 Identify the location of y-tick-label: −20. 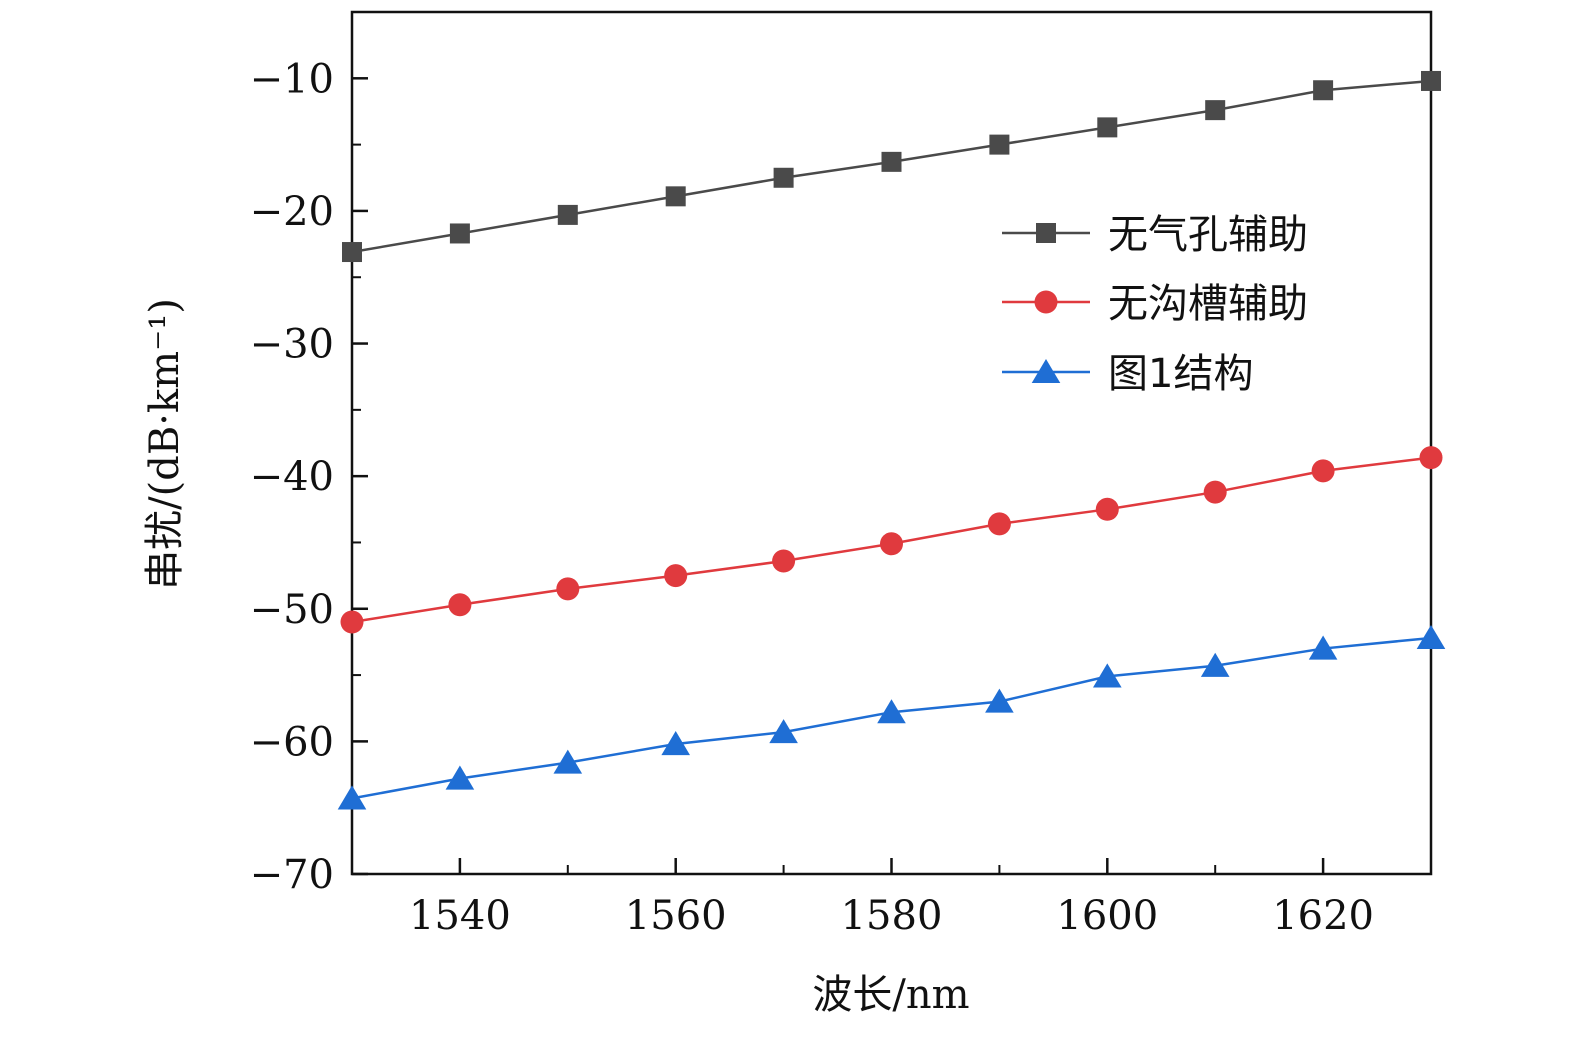
(292, 212).